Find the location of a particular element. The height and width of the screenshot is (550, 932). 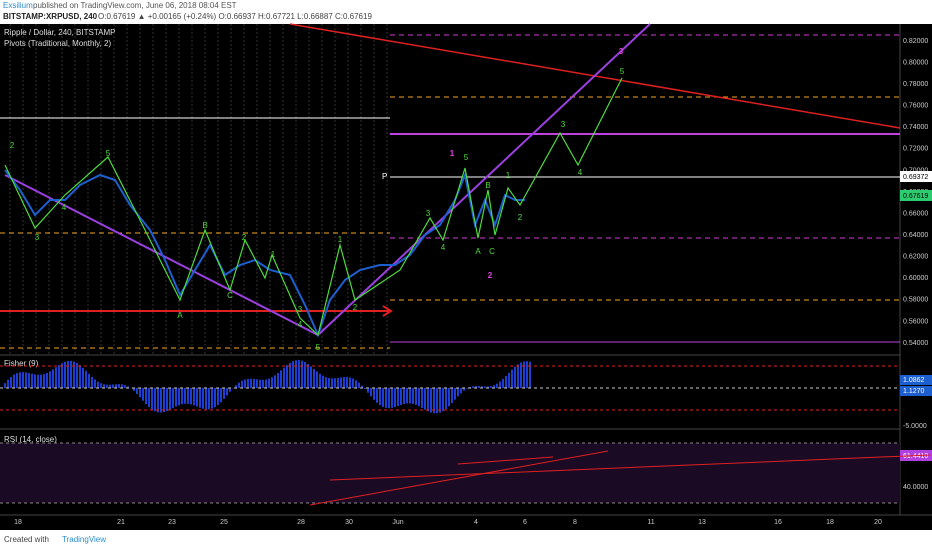

rsi-level: 40.0000 is located at coordinates (915, 487).